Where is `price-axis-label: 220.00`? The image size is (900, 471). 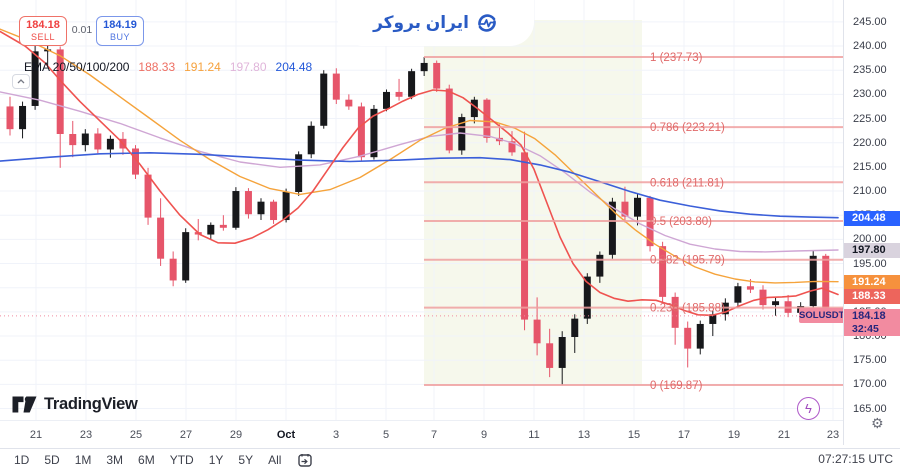 price-axis-label: 220.00 is located at coordinates (870, 142).